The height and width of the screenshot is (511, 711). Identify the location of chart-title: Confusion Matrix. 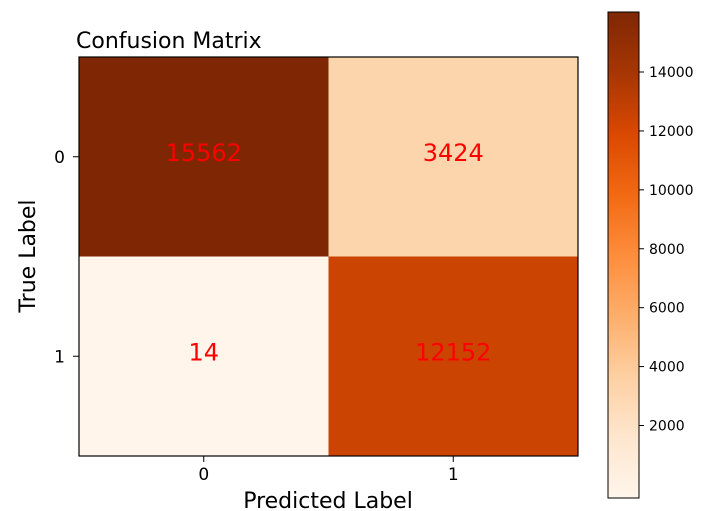
(169, 41).